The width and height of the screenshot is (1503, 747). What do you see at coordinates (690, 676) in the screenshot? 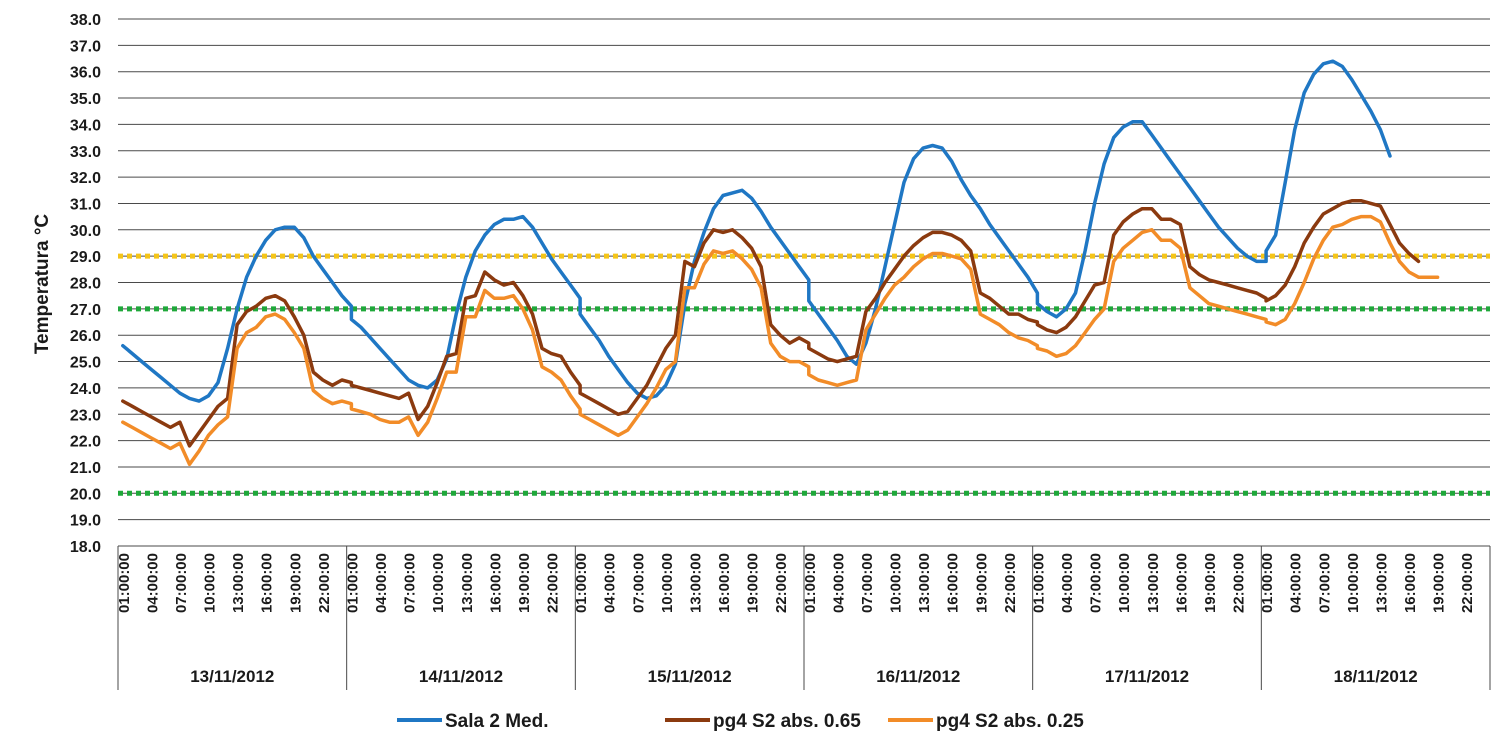
I see `day-label: 15/11/2012` at bounding box center [690, 676].